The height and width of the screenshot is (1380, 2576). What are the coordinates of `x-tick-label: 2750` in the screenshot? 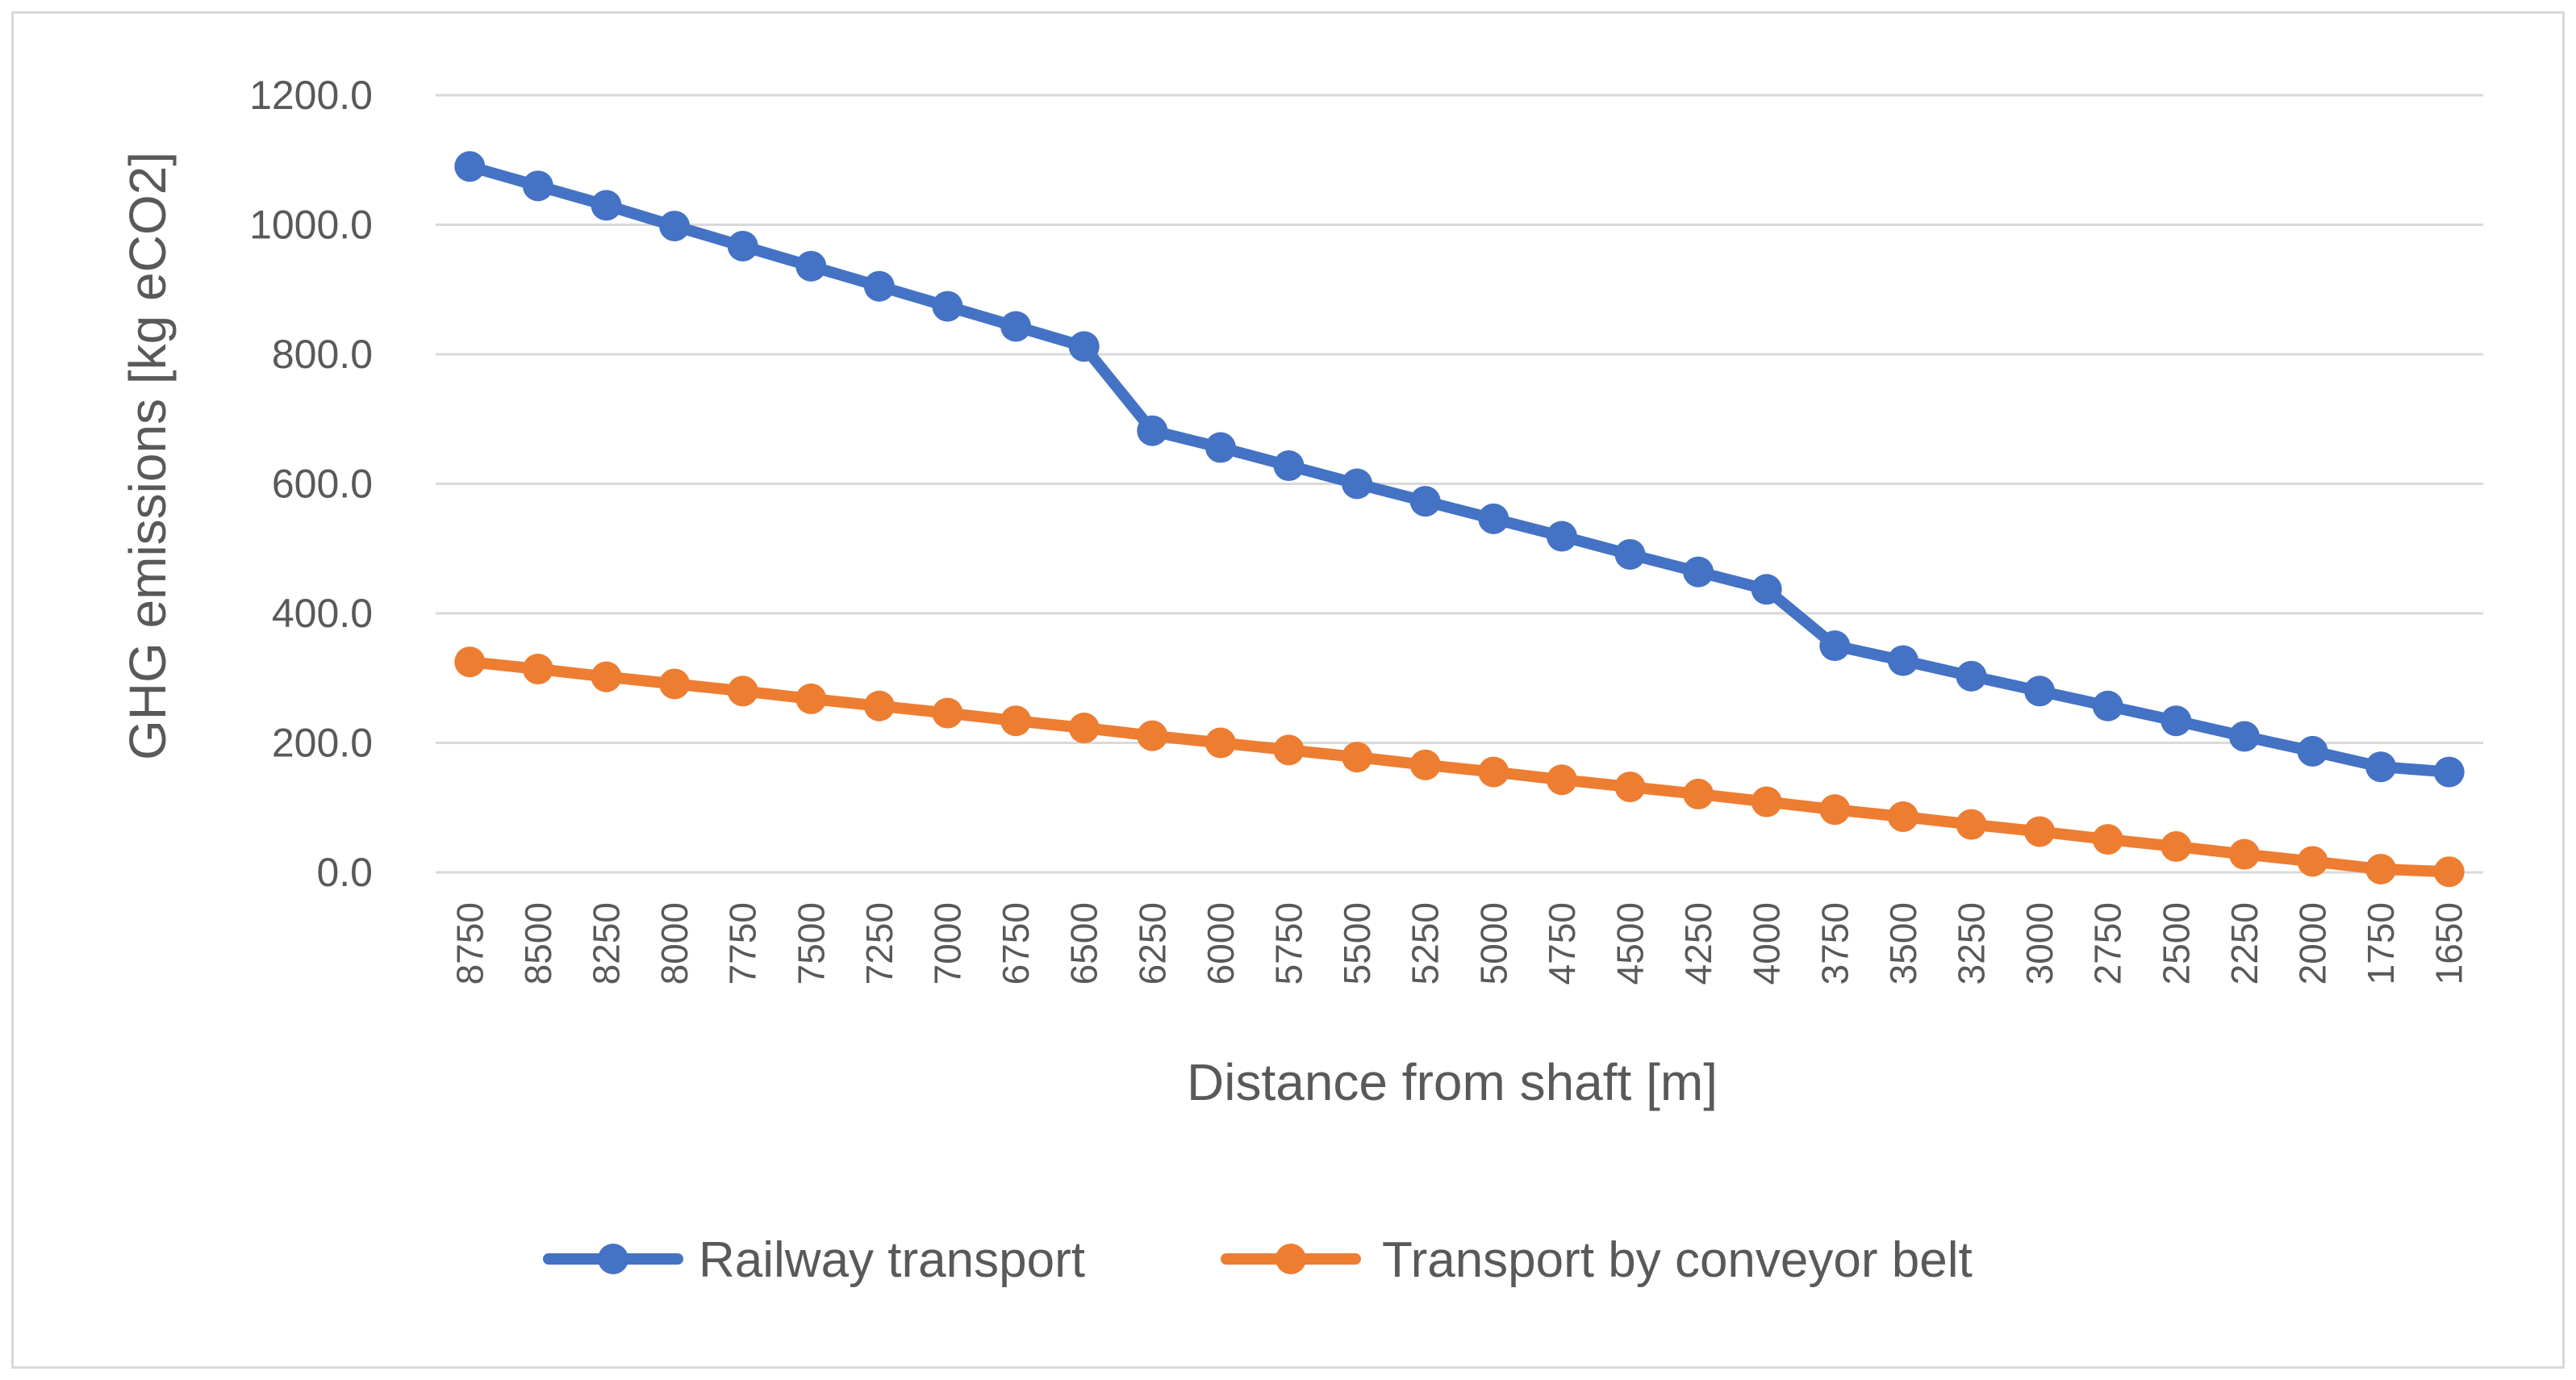 It's located at (2108, 943).